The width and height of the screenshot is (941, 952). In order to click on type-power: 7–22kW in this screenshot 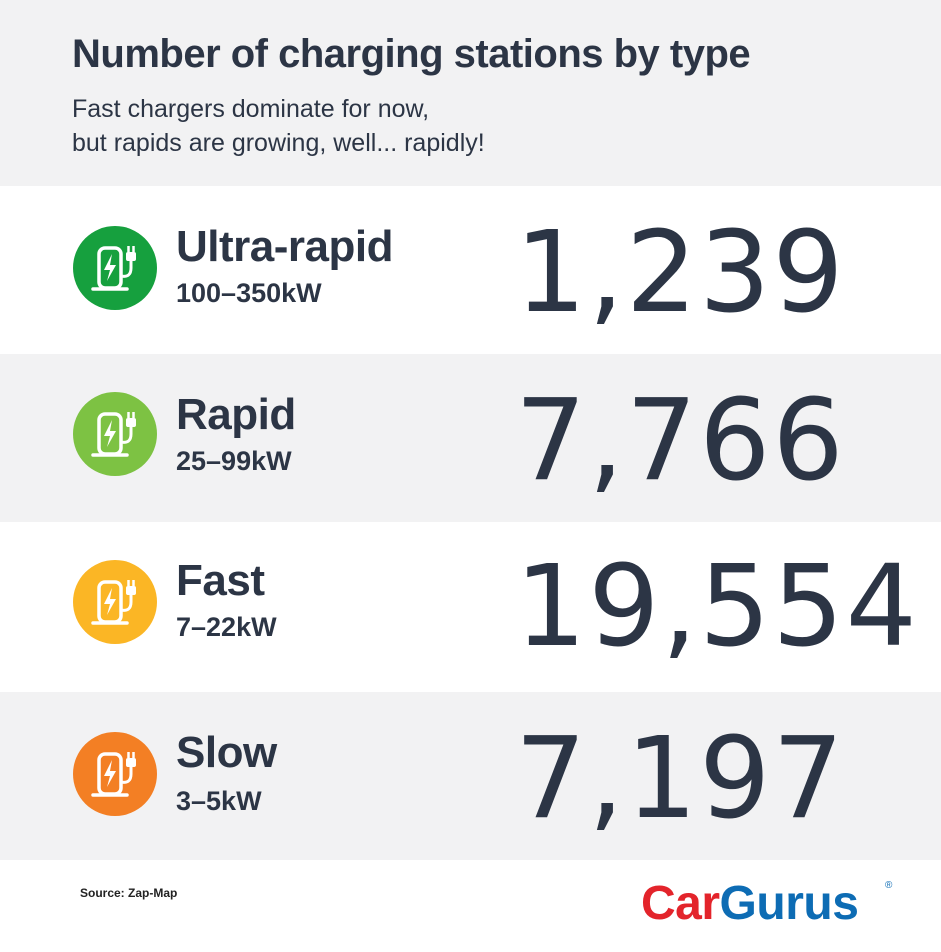, I will do `click(226, 627)`.